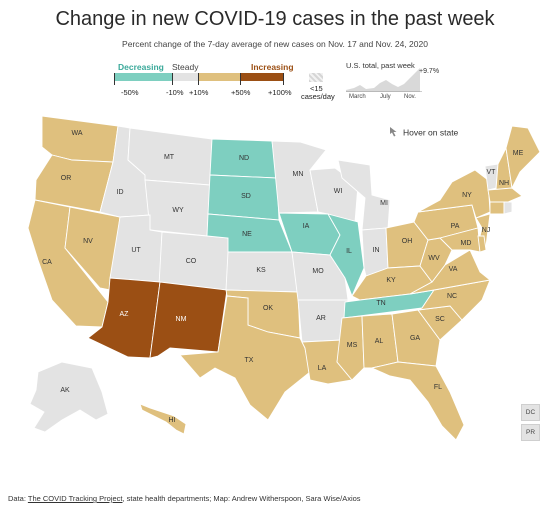  What do you see at coordinates (316, 77) in the screenshot?
I see `legend-low-swatch` at bounding box center [316, 77].